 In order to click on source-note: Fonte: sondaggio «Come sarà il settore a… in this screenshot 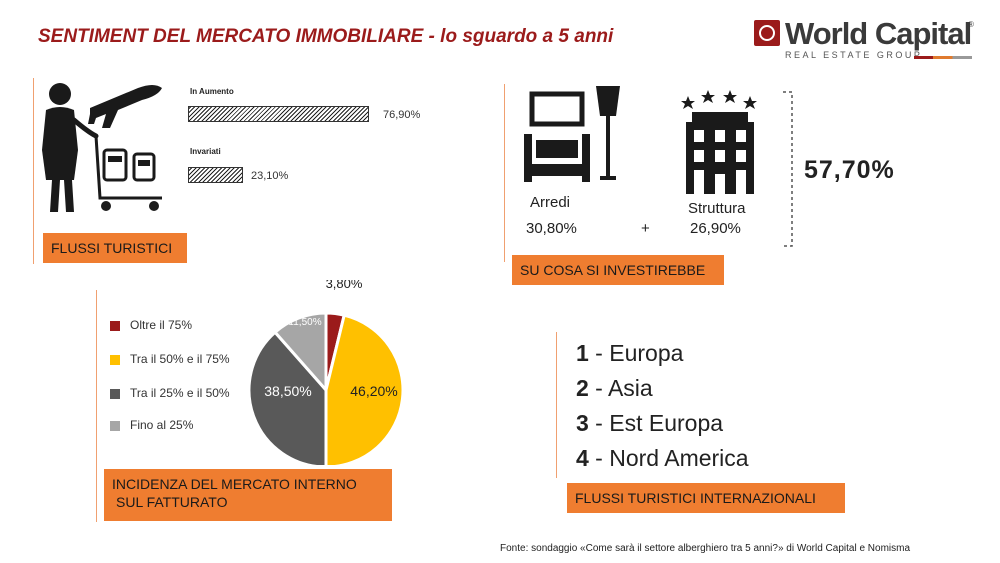, I will do `click(705, 548)`.